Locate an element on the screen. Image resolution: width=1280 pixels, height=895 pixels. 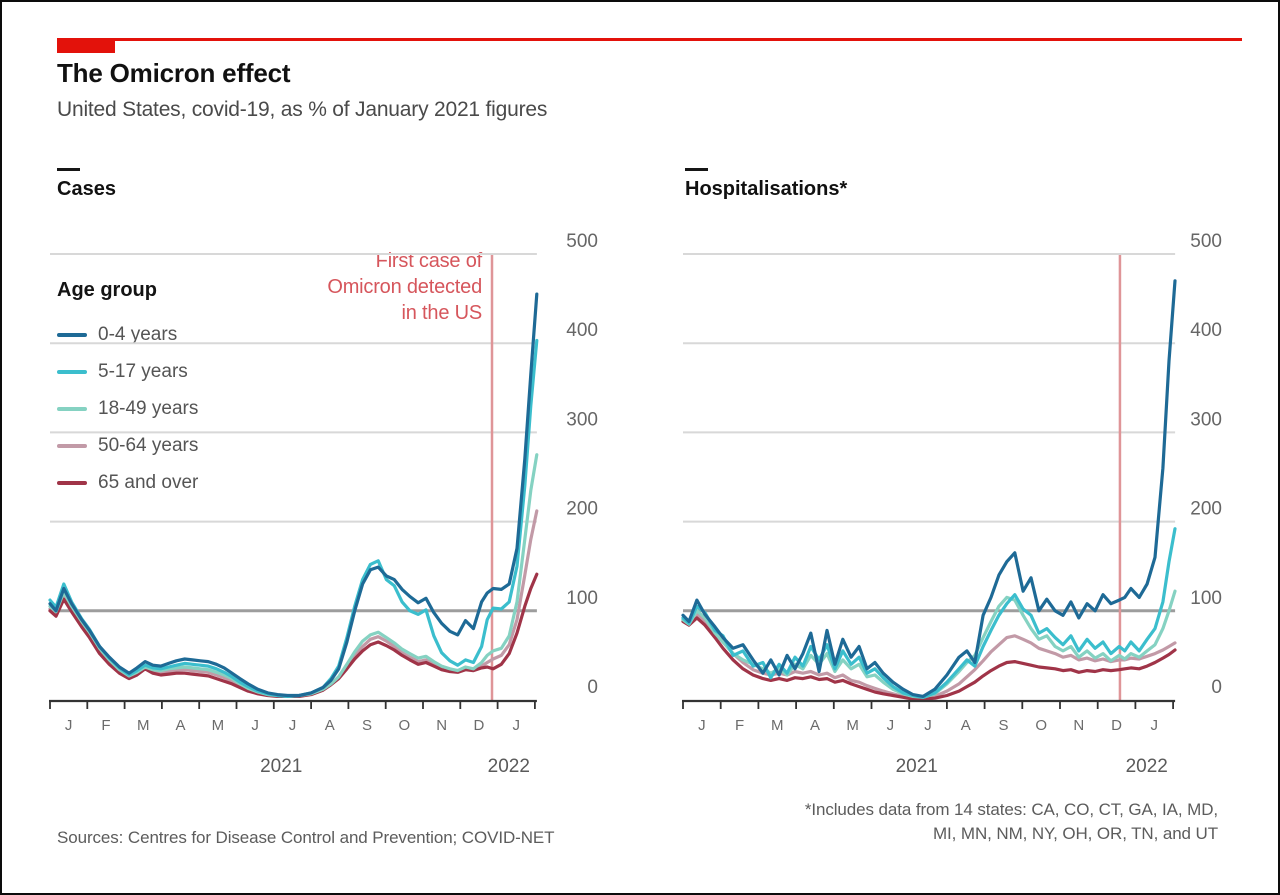
hosp-year-label-2021: 2021 is located at coordinates (917, 766).